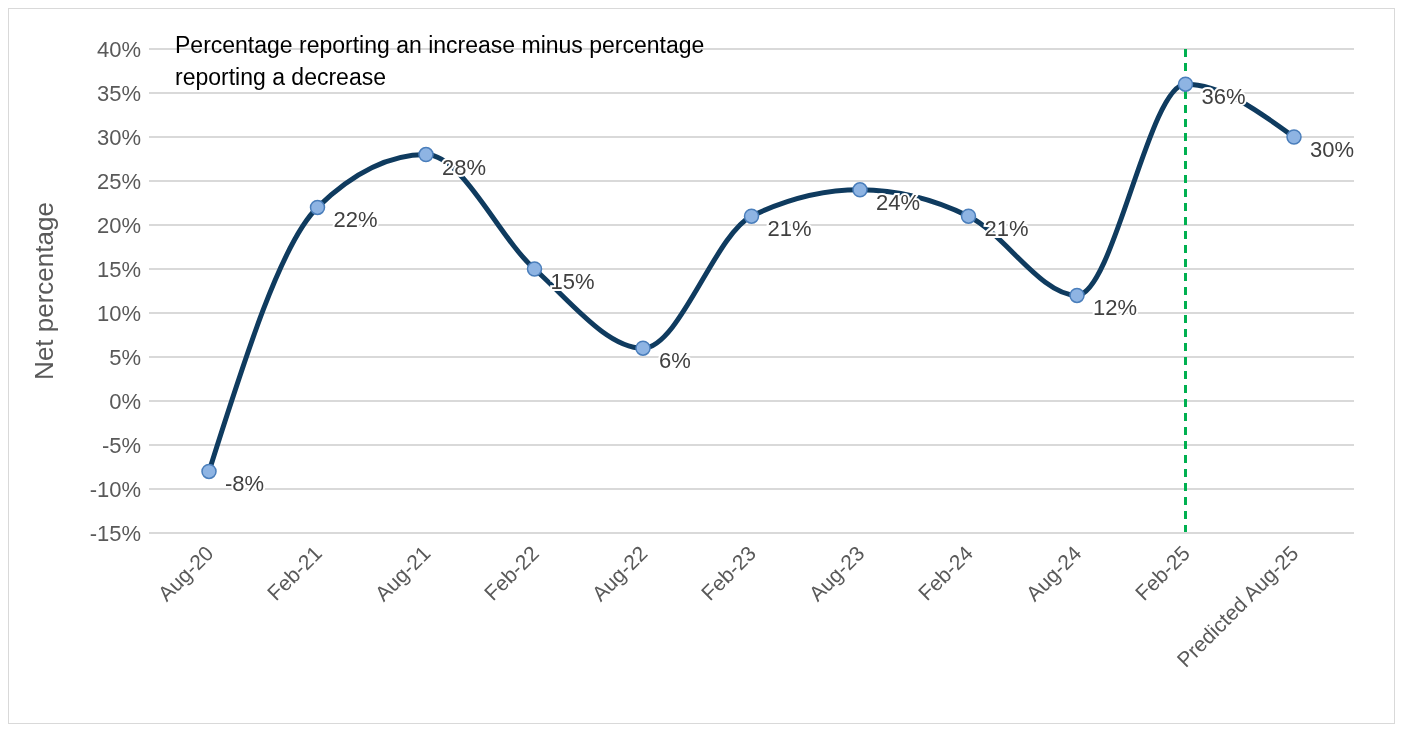 This screenshot has height=734, width=1405. I want to click on data-label: 21%, so click(789, 229).